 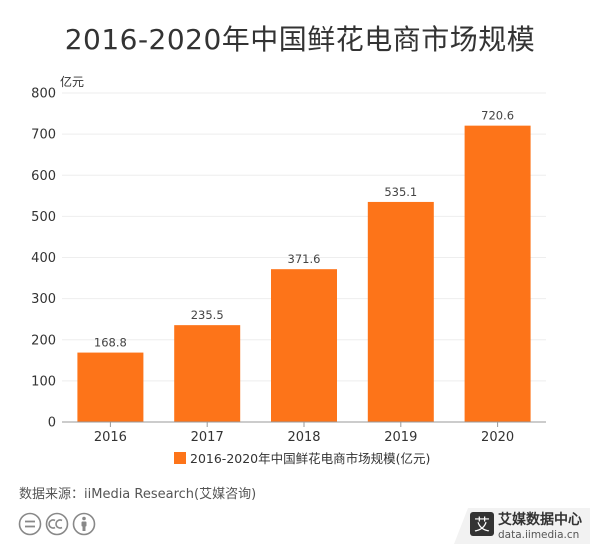 I want to click on legend: 2016-2020年中国鲜花电商市场规模(亿元), so click(x=302, y=458).